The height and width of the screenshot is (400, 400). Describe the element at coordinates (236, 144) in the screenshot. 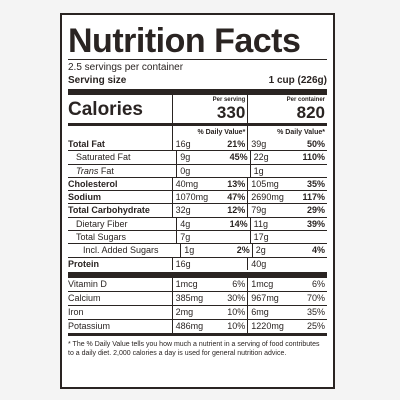

I see `daily-value-percent: 21%` at that location.